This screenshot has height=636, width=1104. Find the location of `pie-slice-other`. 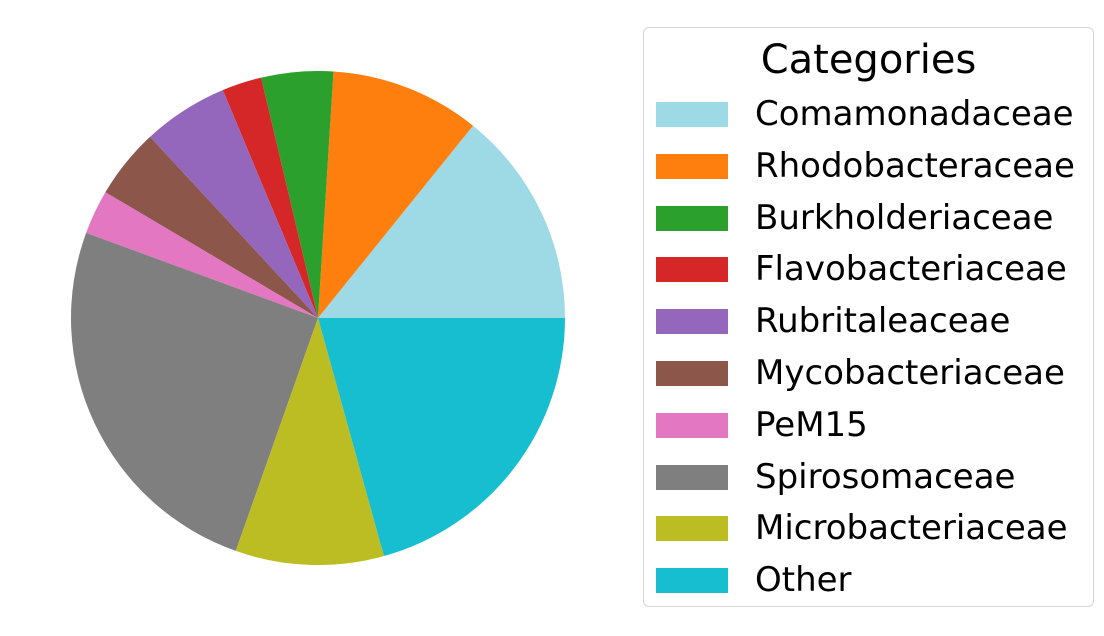

pie-slice-other is located at coordinates (441, 437).